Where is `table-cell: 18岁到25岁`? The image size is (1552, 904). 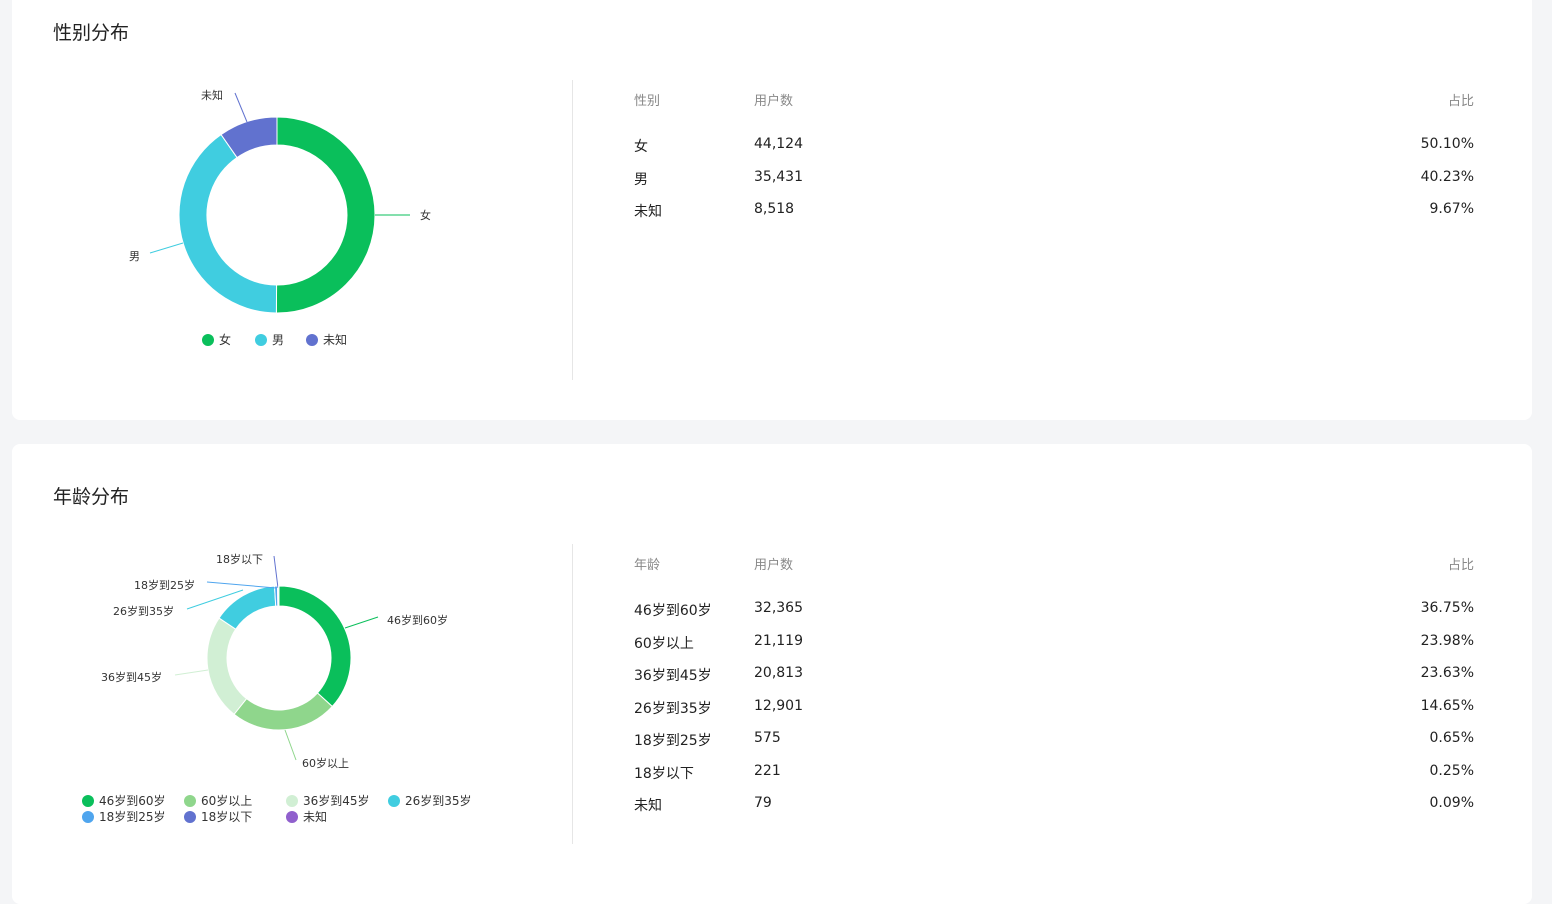
table-cell: 18岁到25岁 is located at coordinates (673, 740).